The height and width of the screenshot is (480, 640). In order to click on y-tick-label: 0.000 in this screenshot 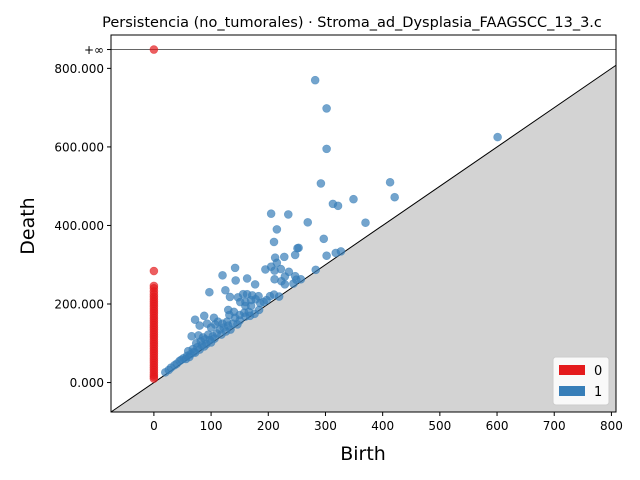, I will do `click(87, 383)`.